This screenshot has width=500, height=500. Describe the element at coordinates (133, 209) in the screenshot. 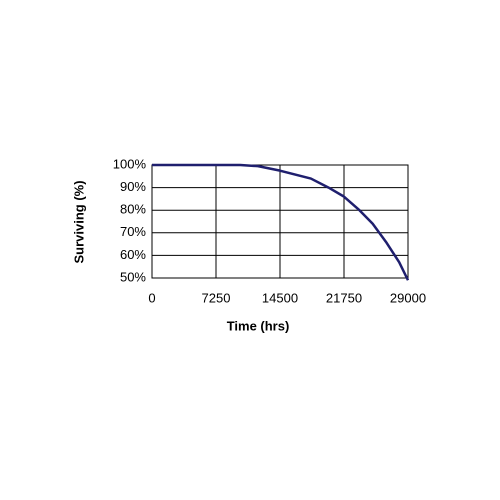

I see `y-tick-label: 80%` at that location.